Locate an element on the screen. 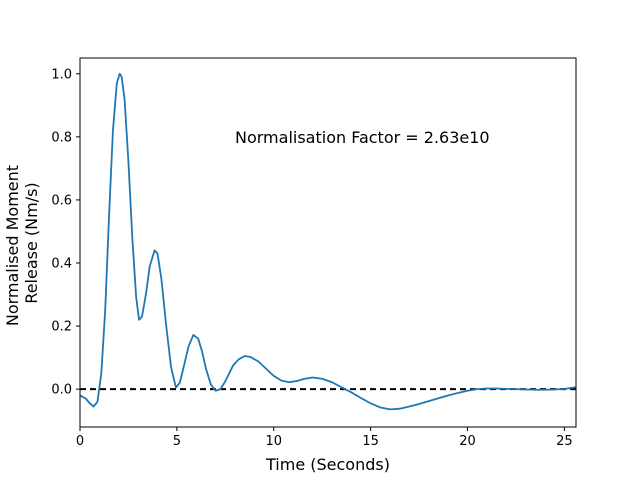  x-tick-label: 15 is located at coordinates (370, 441).